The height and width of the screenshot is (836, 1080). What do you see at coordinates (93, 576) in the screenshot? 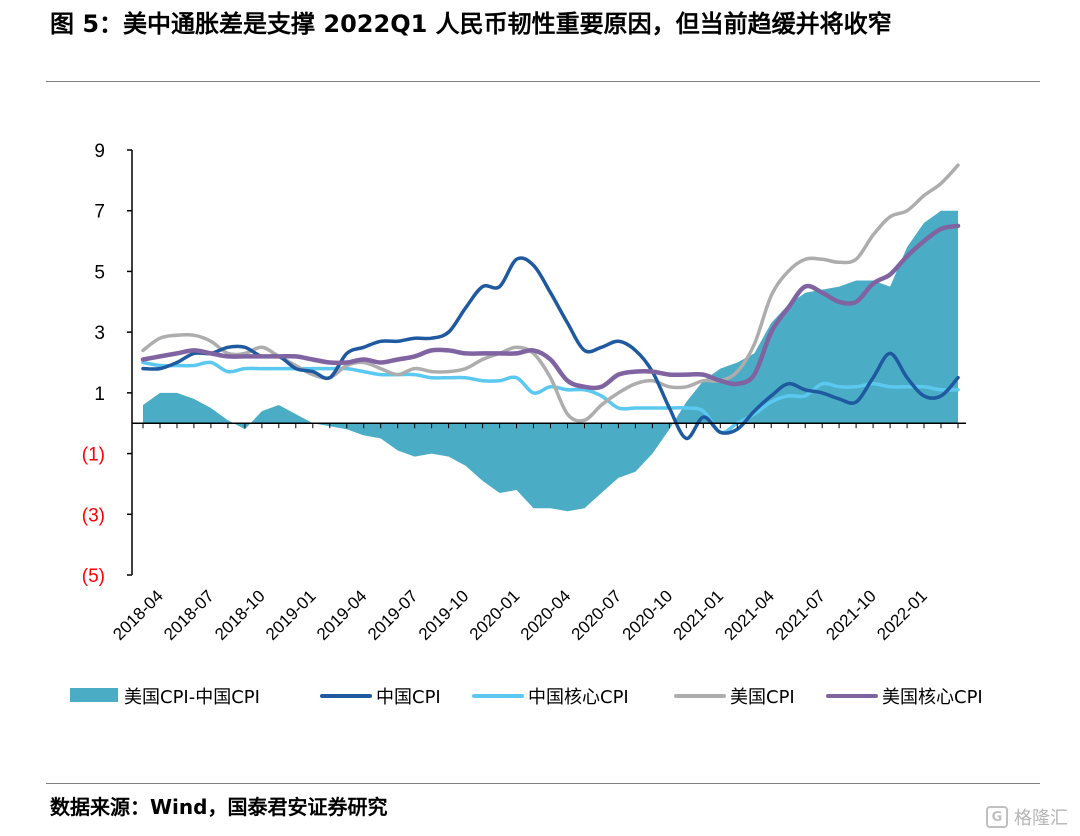
I see `y-tick-label: (5)` at bounding box center [93, 576].